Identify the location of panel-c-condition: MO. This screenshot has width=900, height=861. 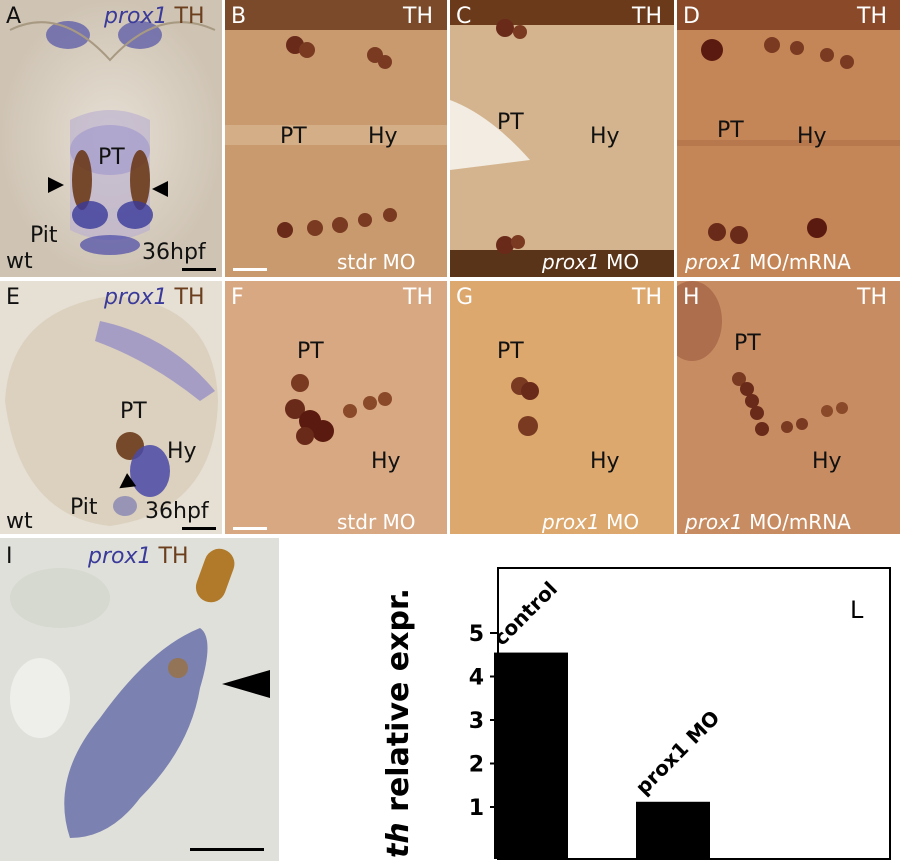
(623, 262).